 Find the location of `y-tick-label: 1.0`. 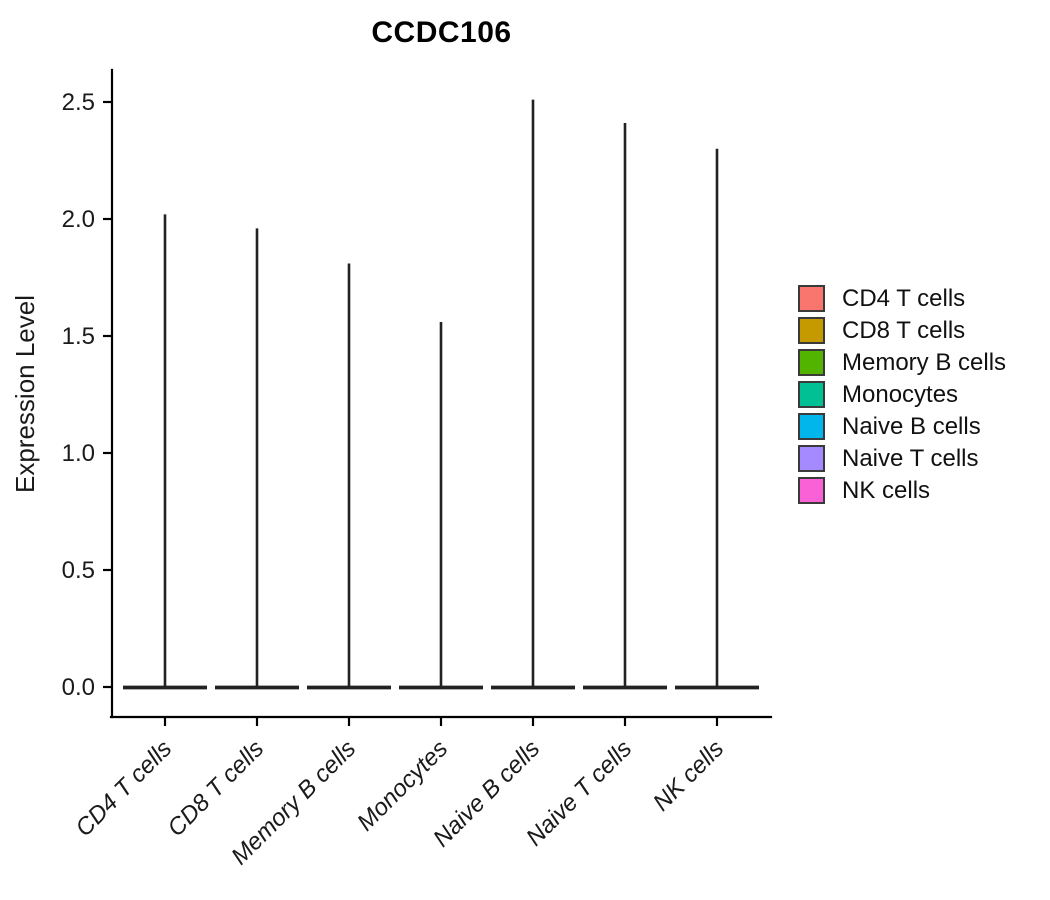

y-tick-label: 1.0 is located at coordinates (78, 453).